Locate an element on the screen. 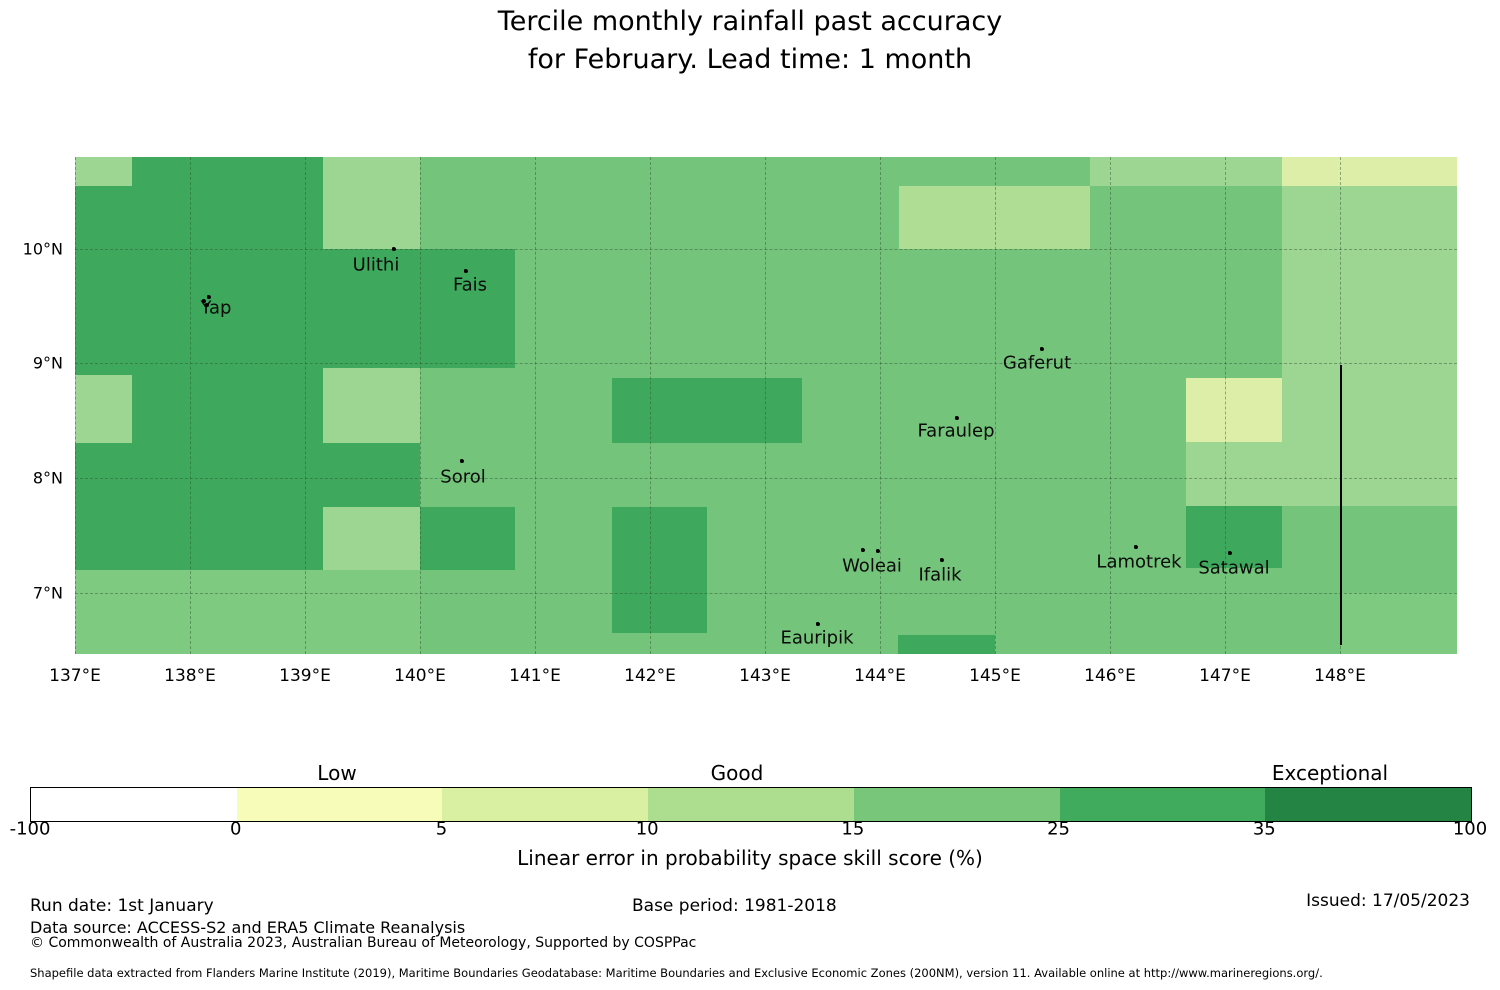 Image resolution: width=1500 pixels, height=990 pixels. lon-tick-label: 143°E is located at coordinates (765, 676).